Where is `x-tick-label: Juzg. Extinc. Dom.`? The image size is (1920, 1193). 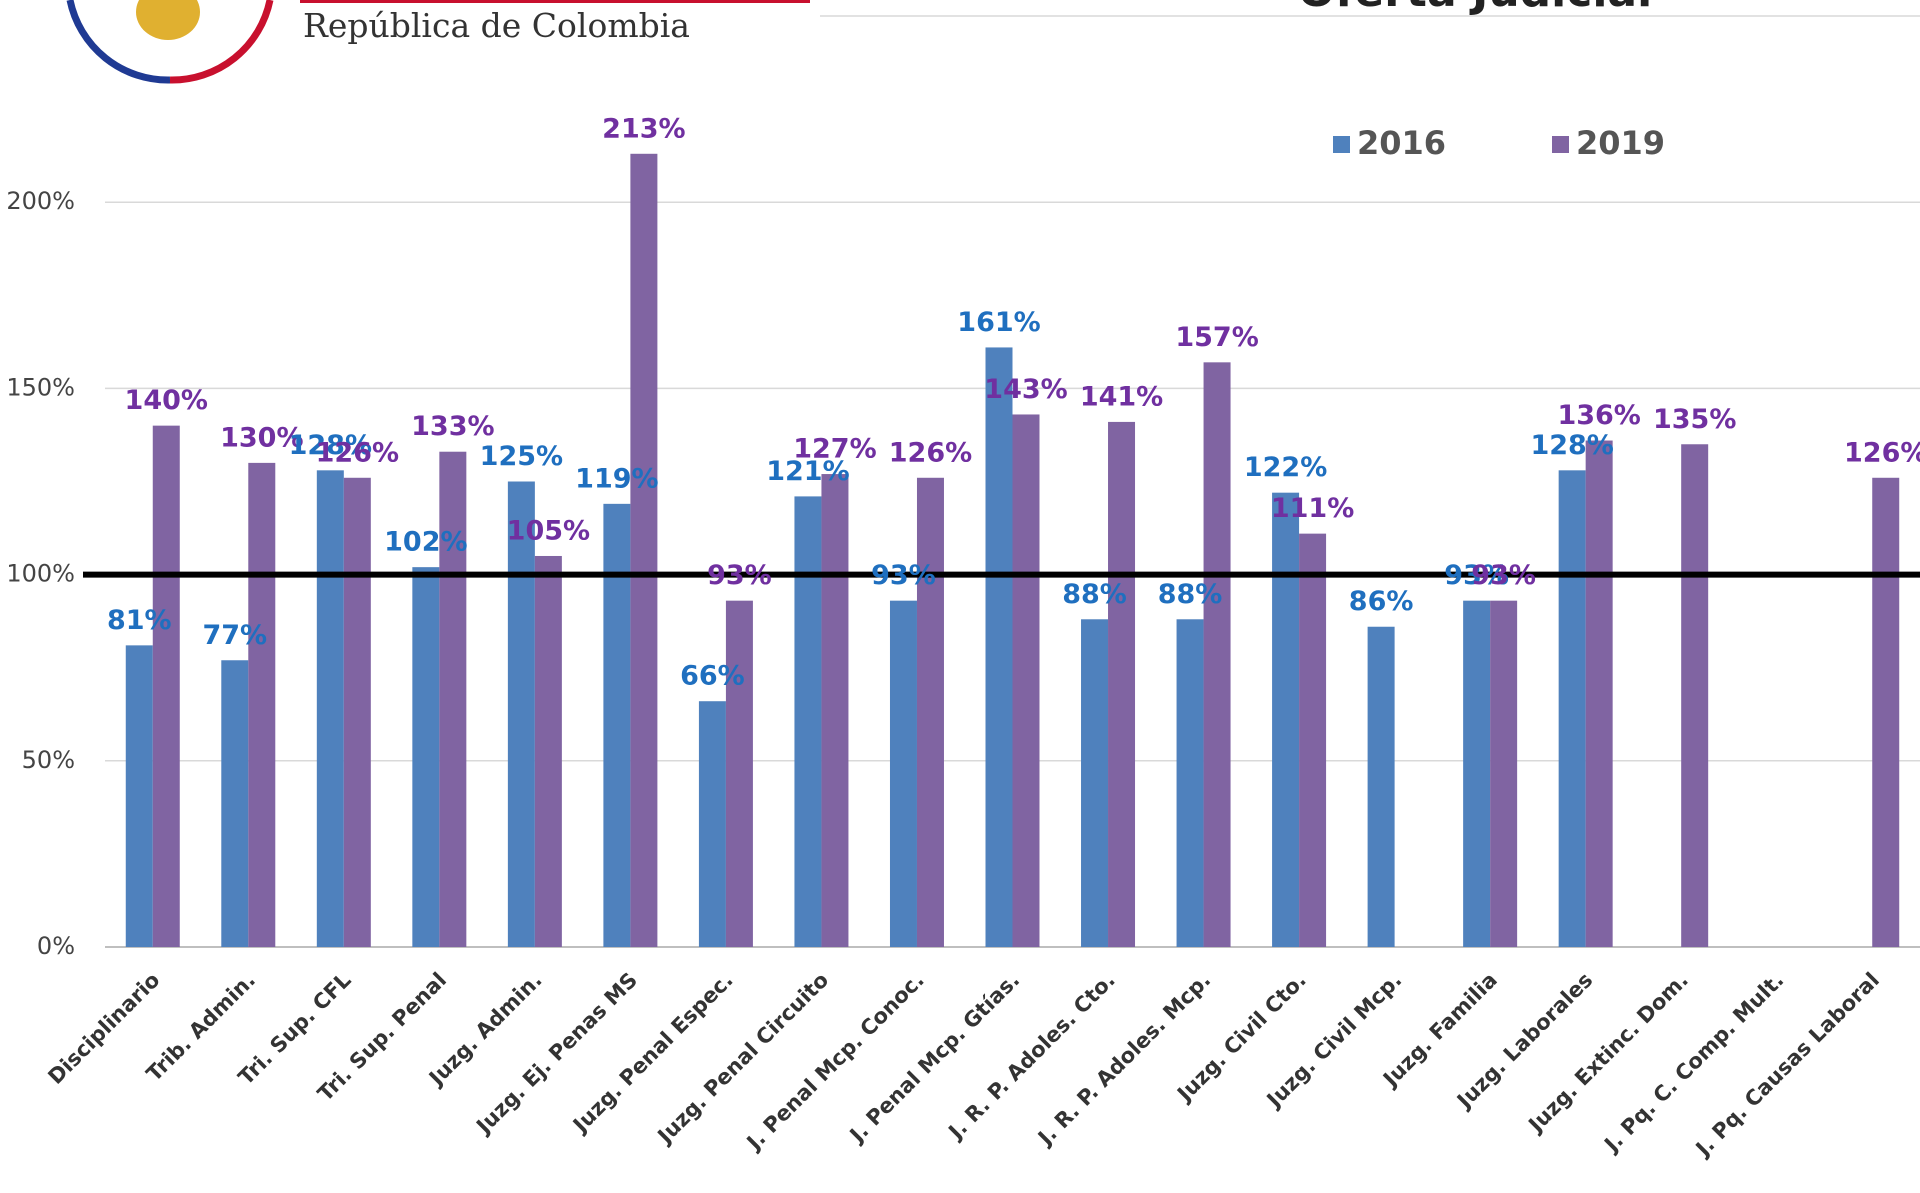 x-tick-label: Juzg. Extinc. Dom. is located at coordinates (1608, 1053).